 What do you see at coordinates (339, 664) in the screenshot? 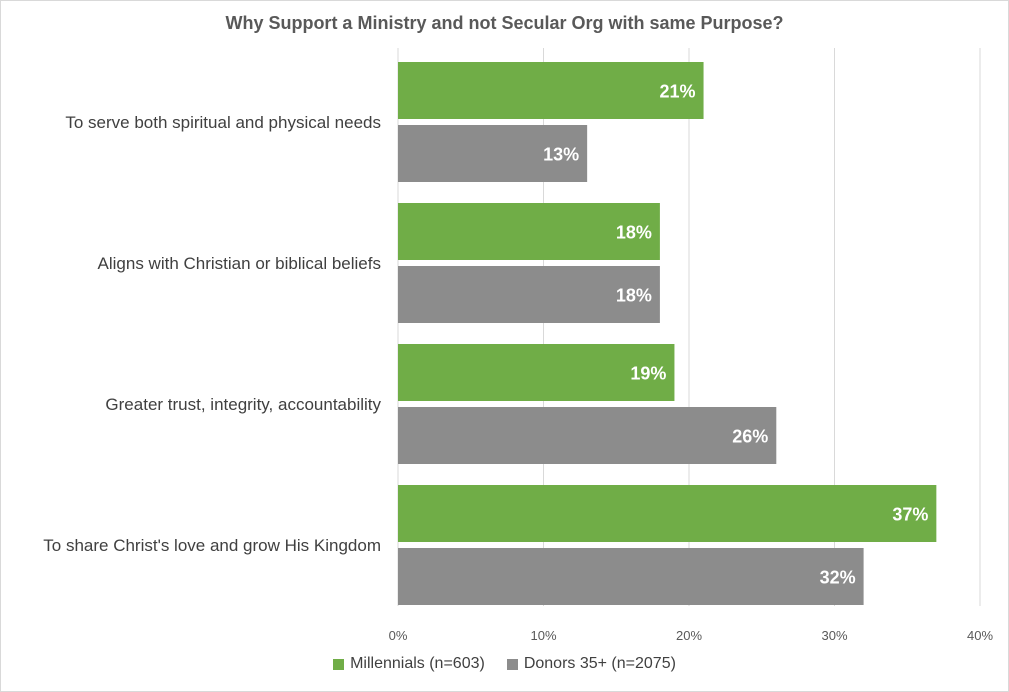
I see `legend-swatch-millennials` at bounding box center [339, 664].